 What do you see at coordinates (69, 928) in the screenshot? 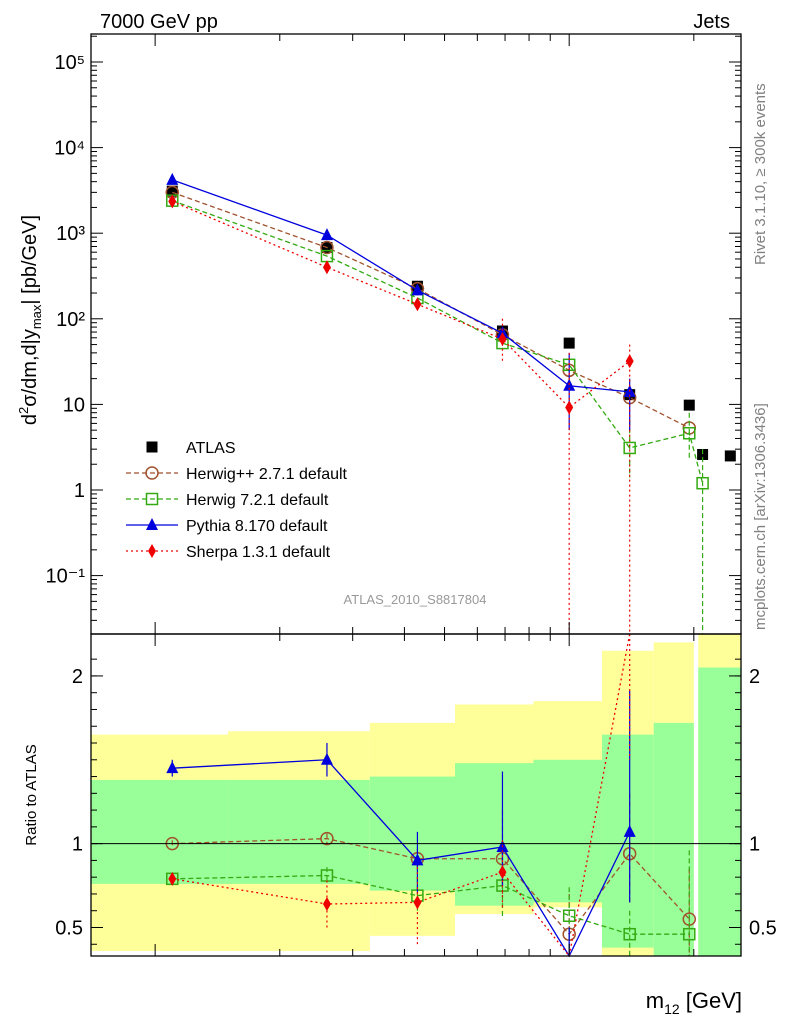
I see `ratio-ytick-label-0: 0.5` at bounding box center [69, 928].